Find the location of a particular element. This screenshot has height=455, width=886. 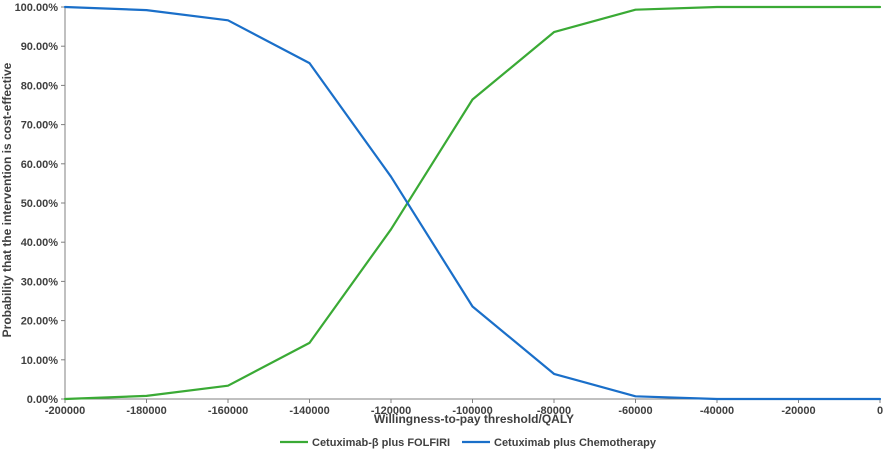

y-tick-label: 90.00% is located at coordinates (40, 47).